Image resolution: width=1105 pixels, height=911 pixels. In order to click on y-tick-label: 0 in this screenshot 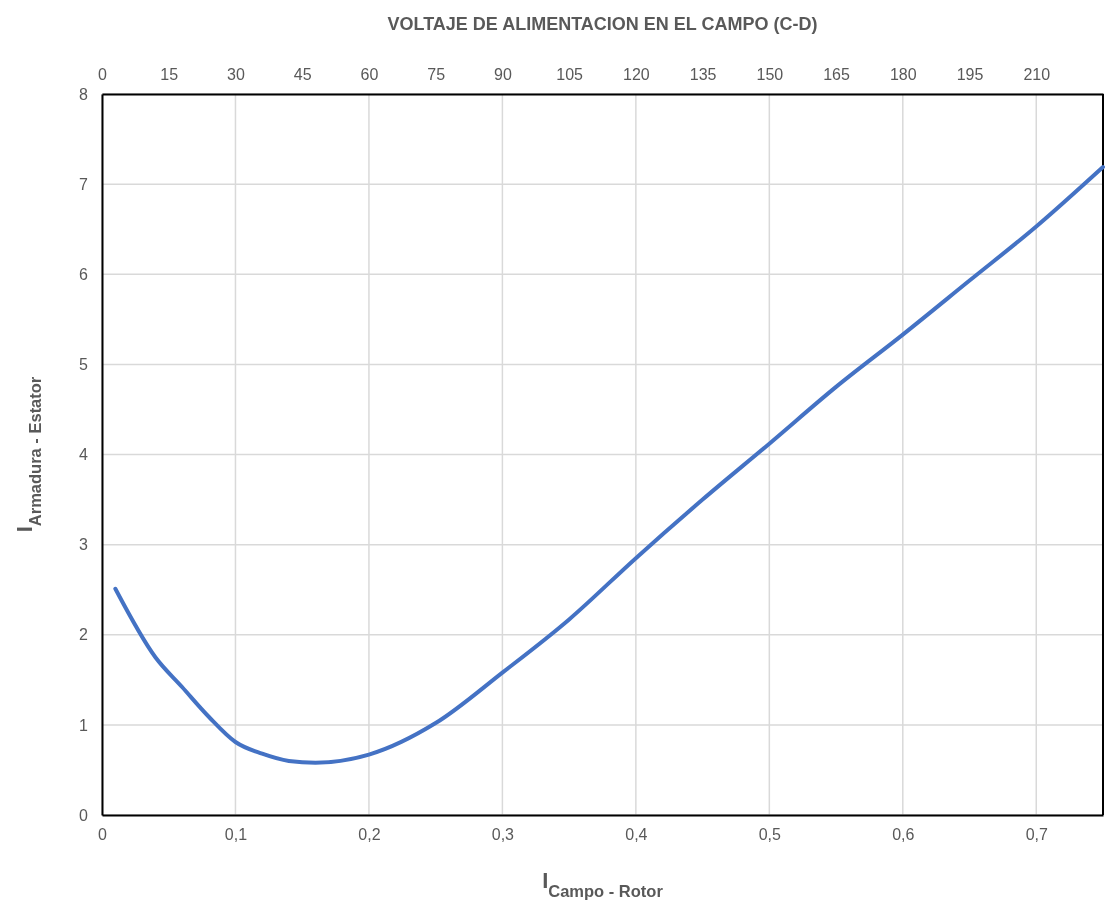, I will do `click(84, 815)`.